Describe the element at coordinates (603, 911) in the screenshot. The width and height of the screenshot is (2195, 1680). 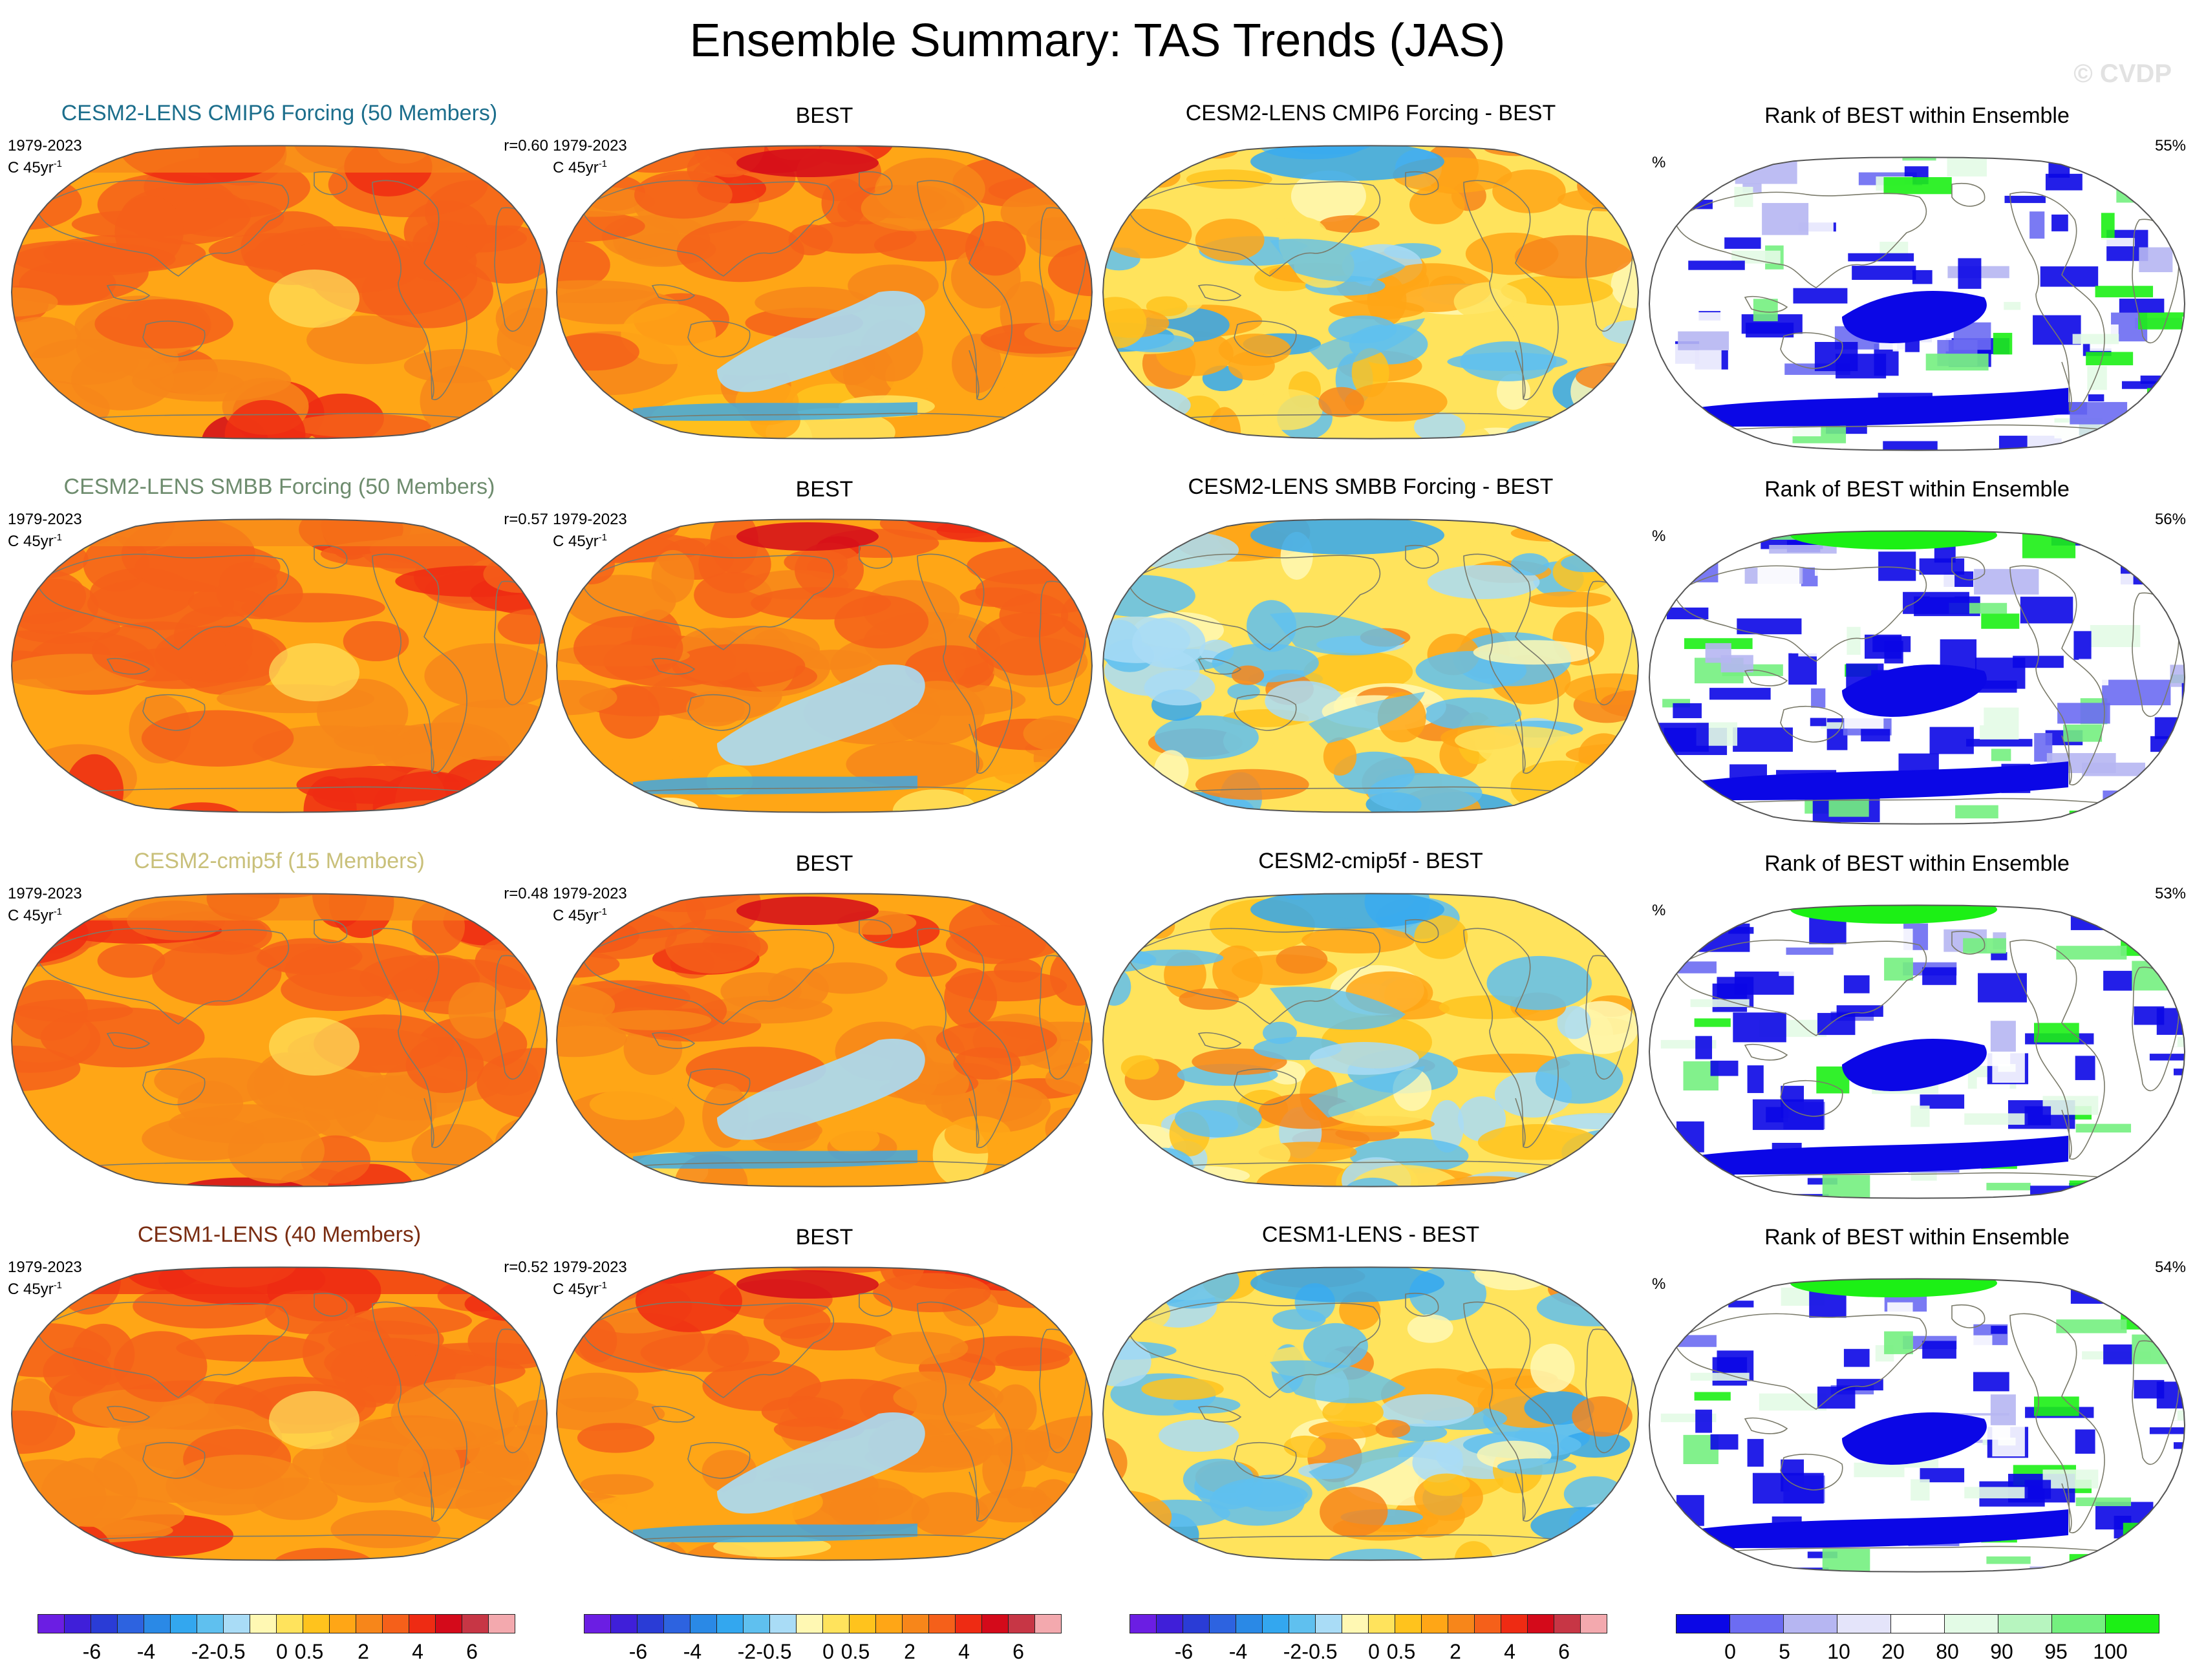
I see `units-exponent: -1` at that location.